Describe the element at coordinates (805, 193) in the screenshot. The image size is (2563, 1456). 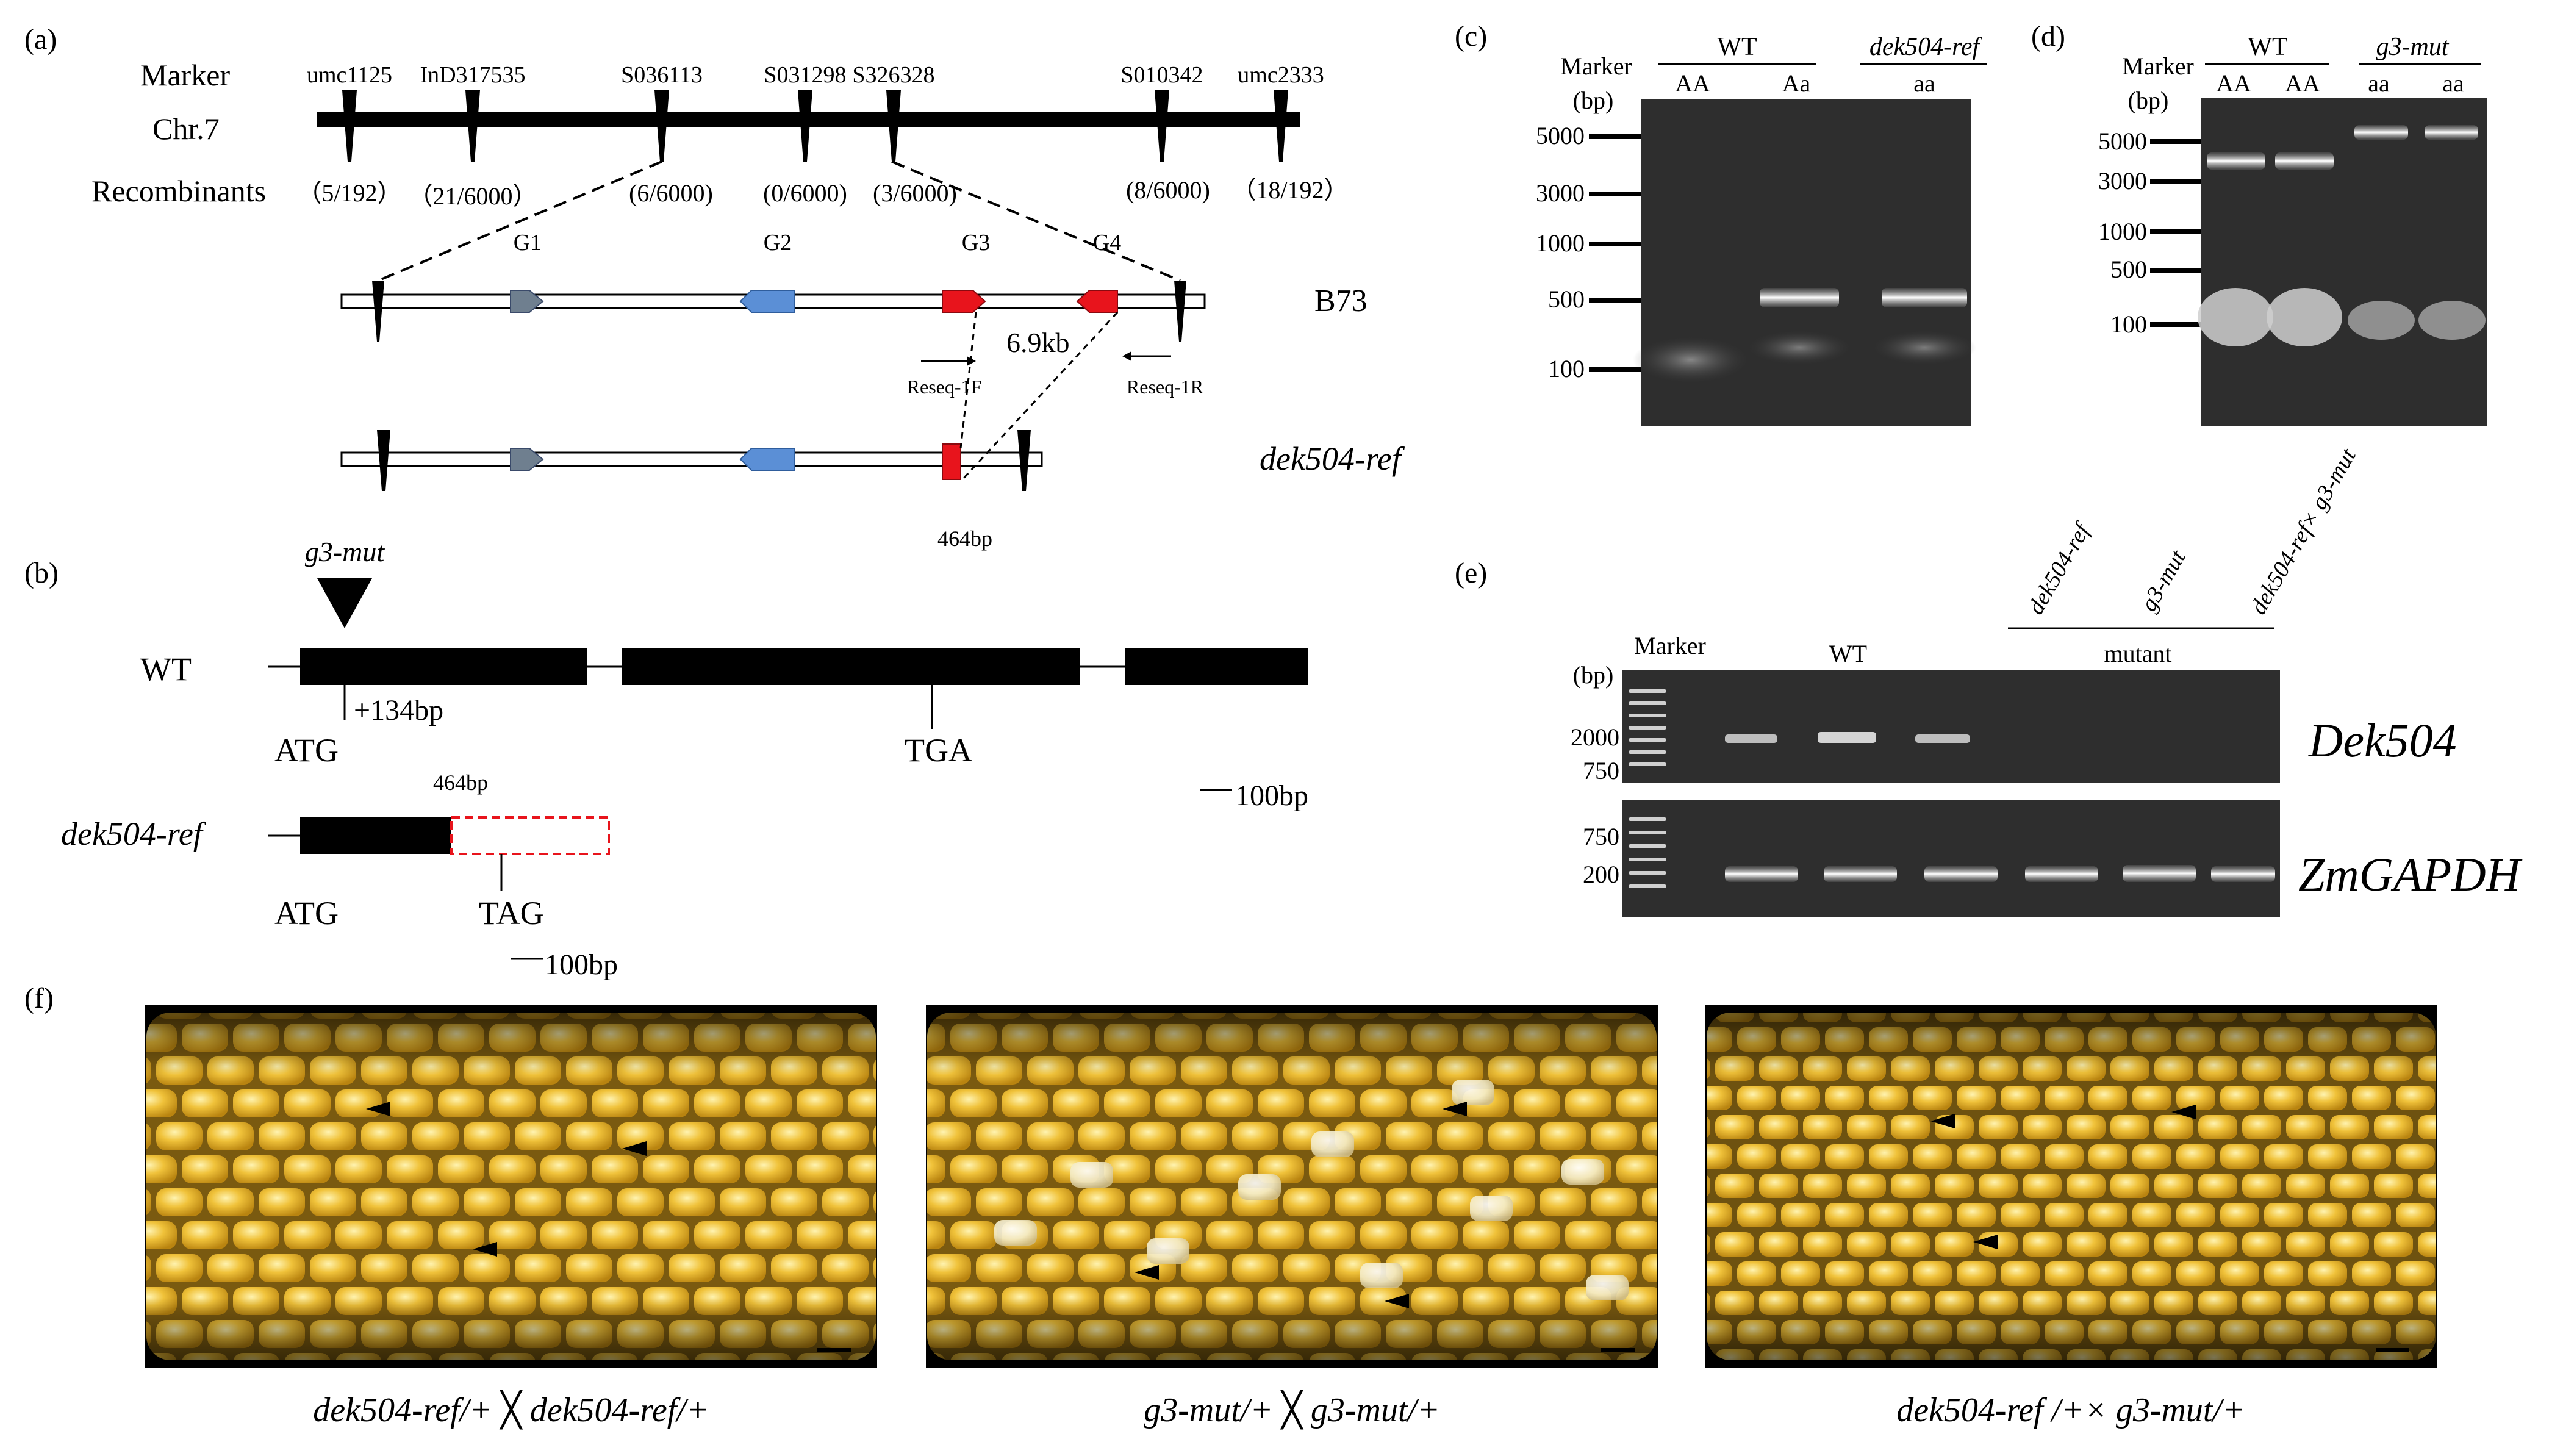
I see `recombinant-count: (0/6000)` at that location.